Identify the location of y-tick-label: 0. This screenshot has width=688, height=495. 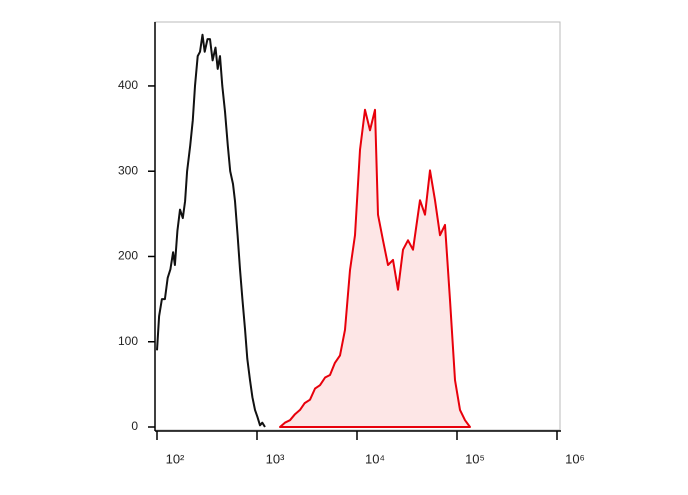
(134, 426).